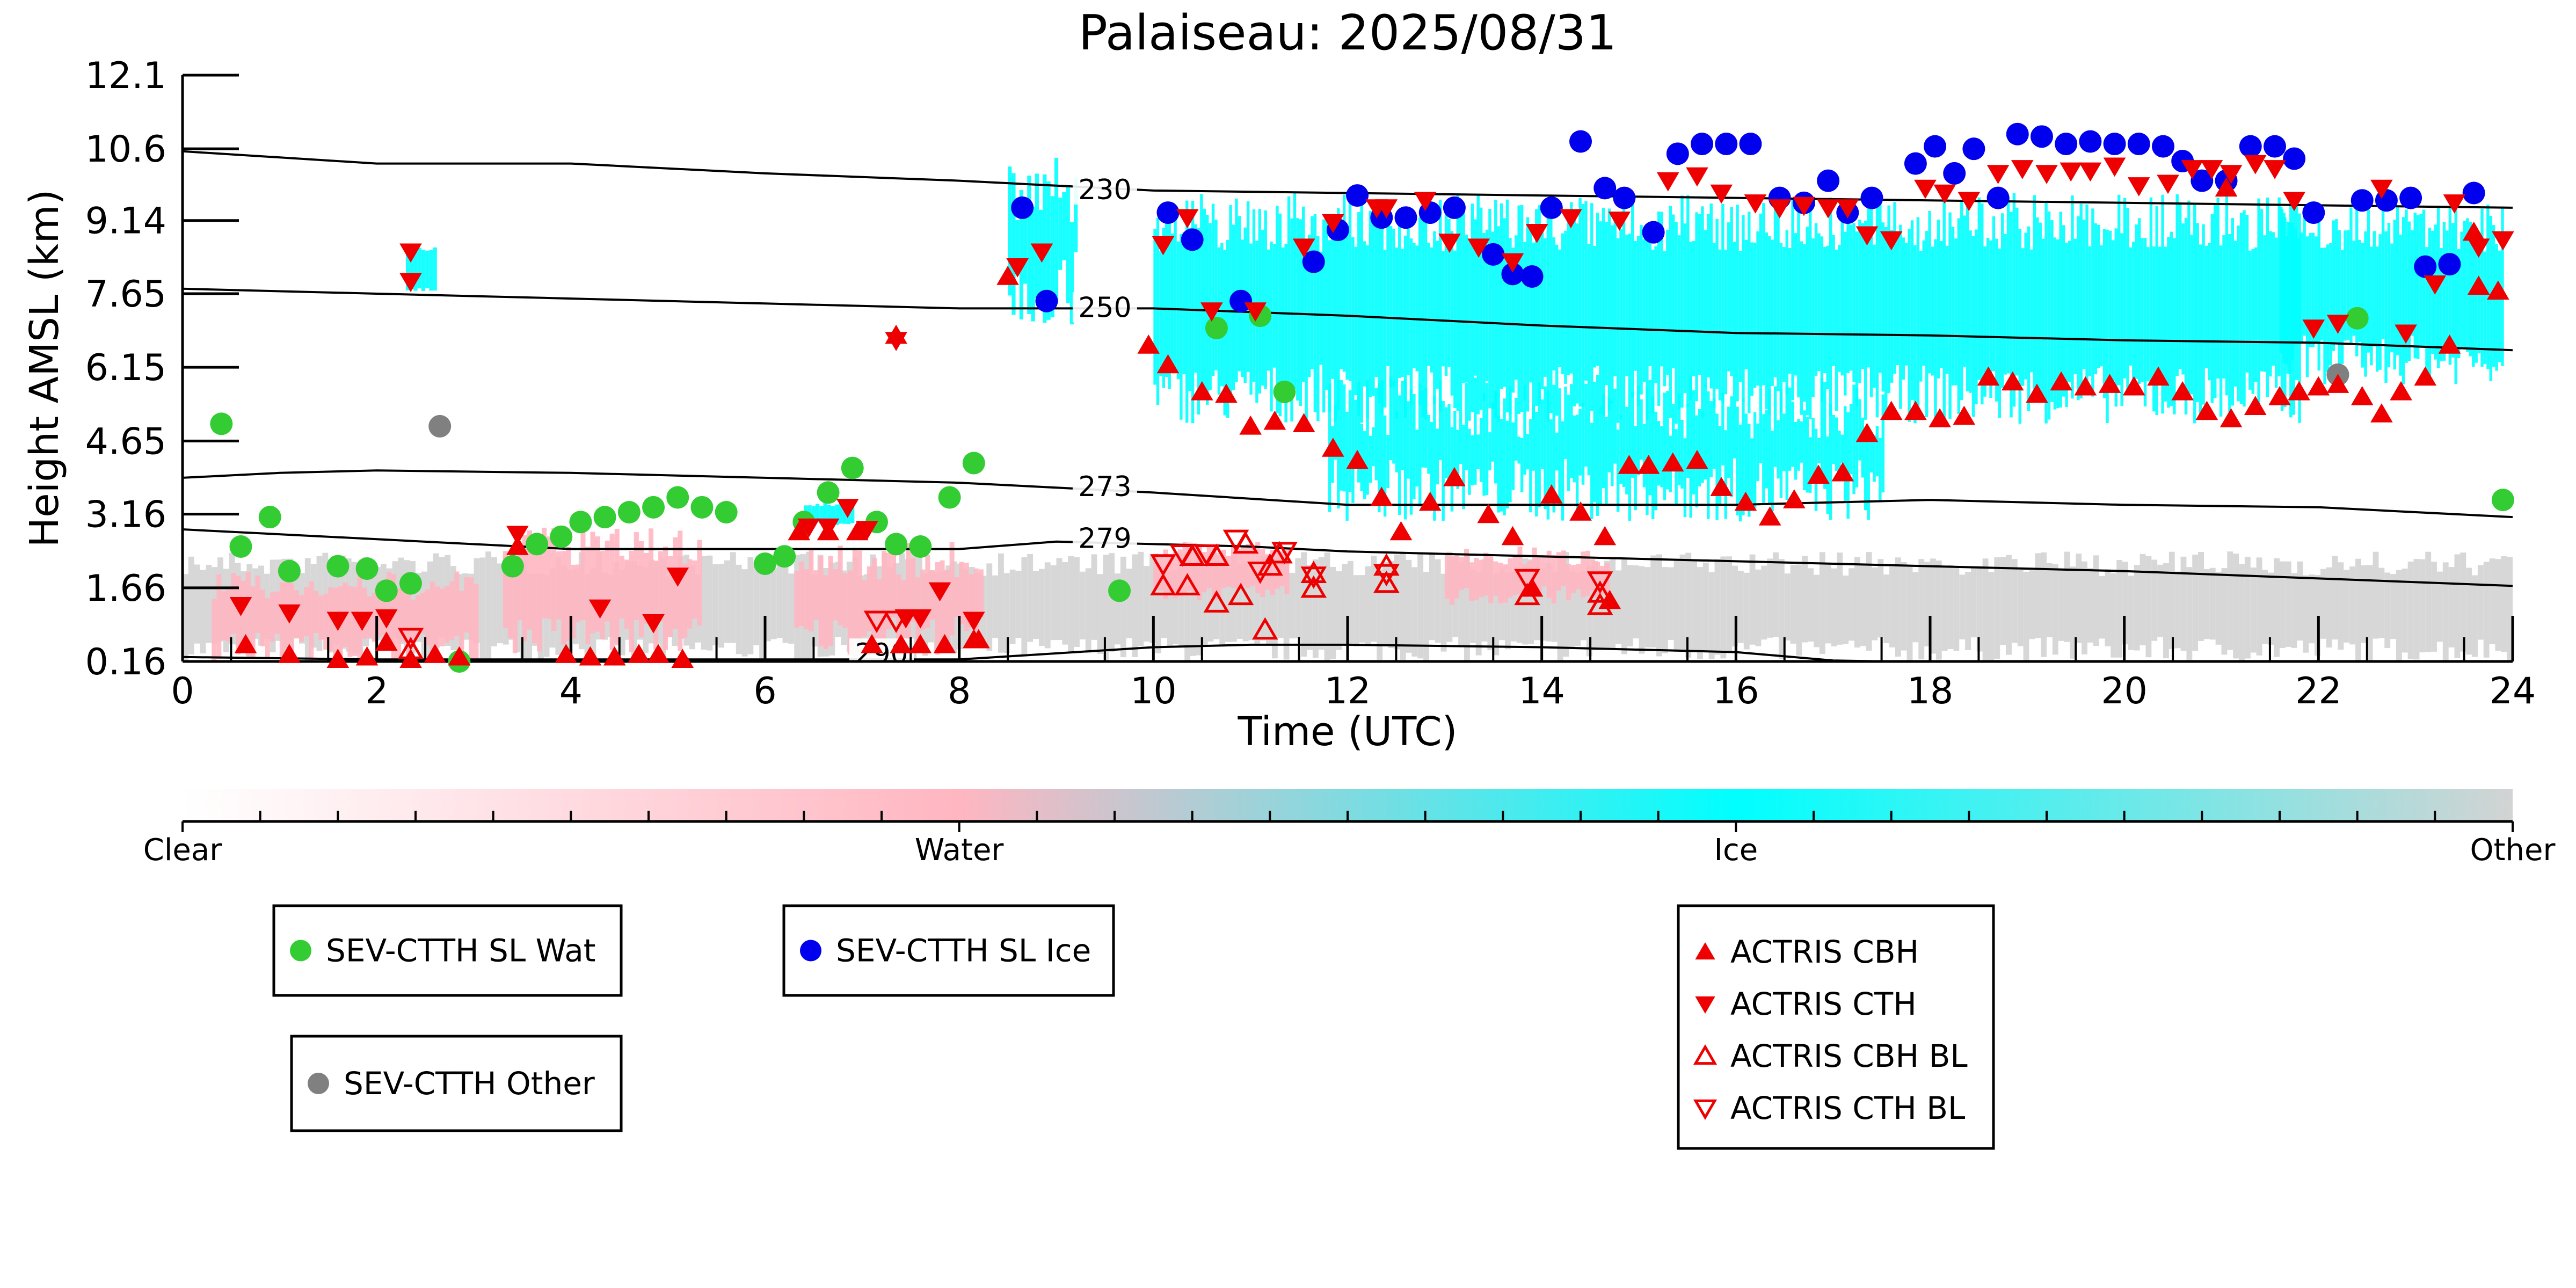 The height and width of the screenshot is (1288, 2576). What do you see at coordinates (949, 497) in the screenshot?
I see `point-sev-ctth-sl-wat` at bounding box center [949, 497].